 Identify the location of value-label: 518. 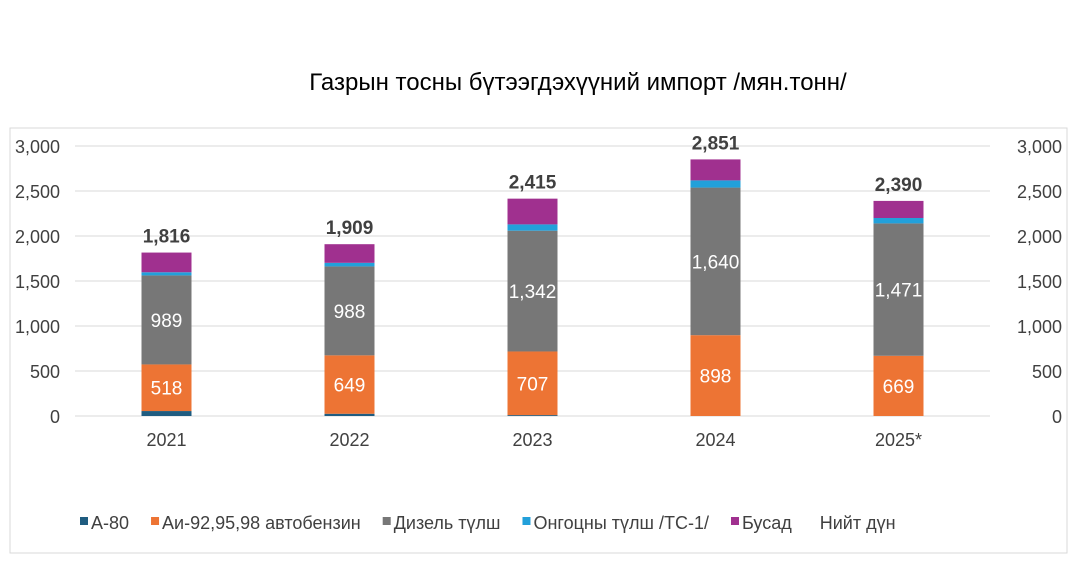
(167, 389).